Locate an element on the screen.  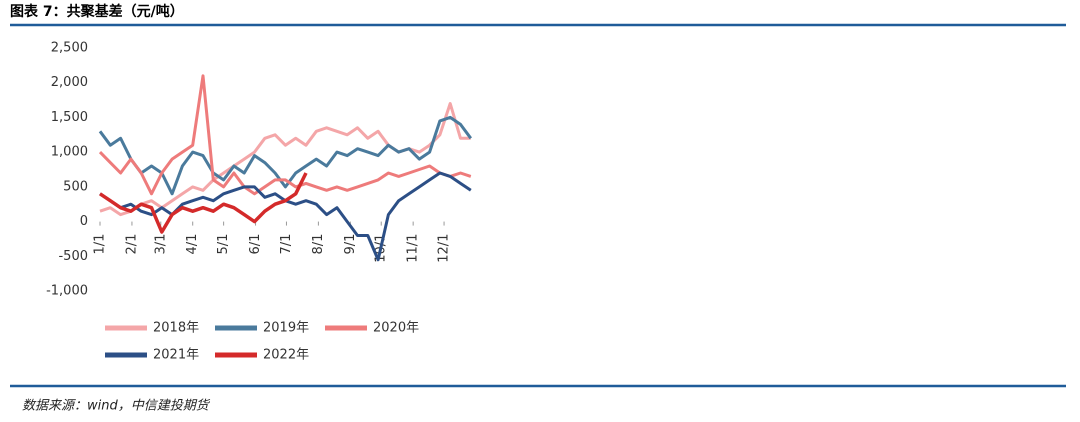
x-tick-label: 5/1 is located at coordinates (223, 244).